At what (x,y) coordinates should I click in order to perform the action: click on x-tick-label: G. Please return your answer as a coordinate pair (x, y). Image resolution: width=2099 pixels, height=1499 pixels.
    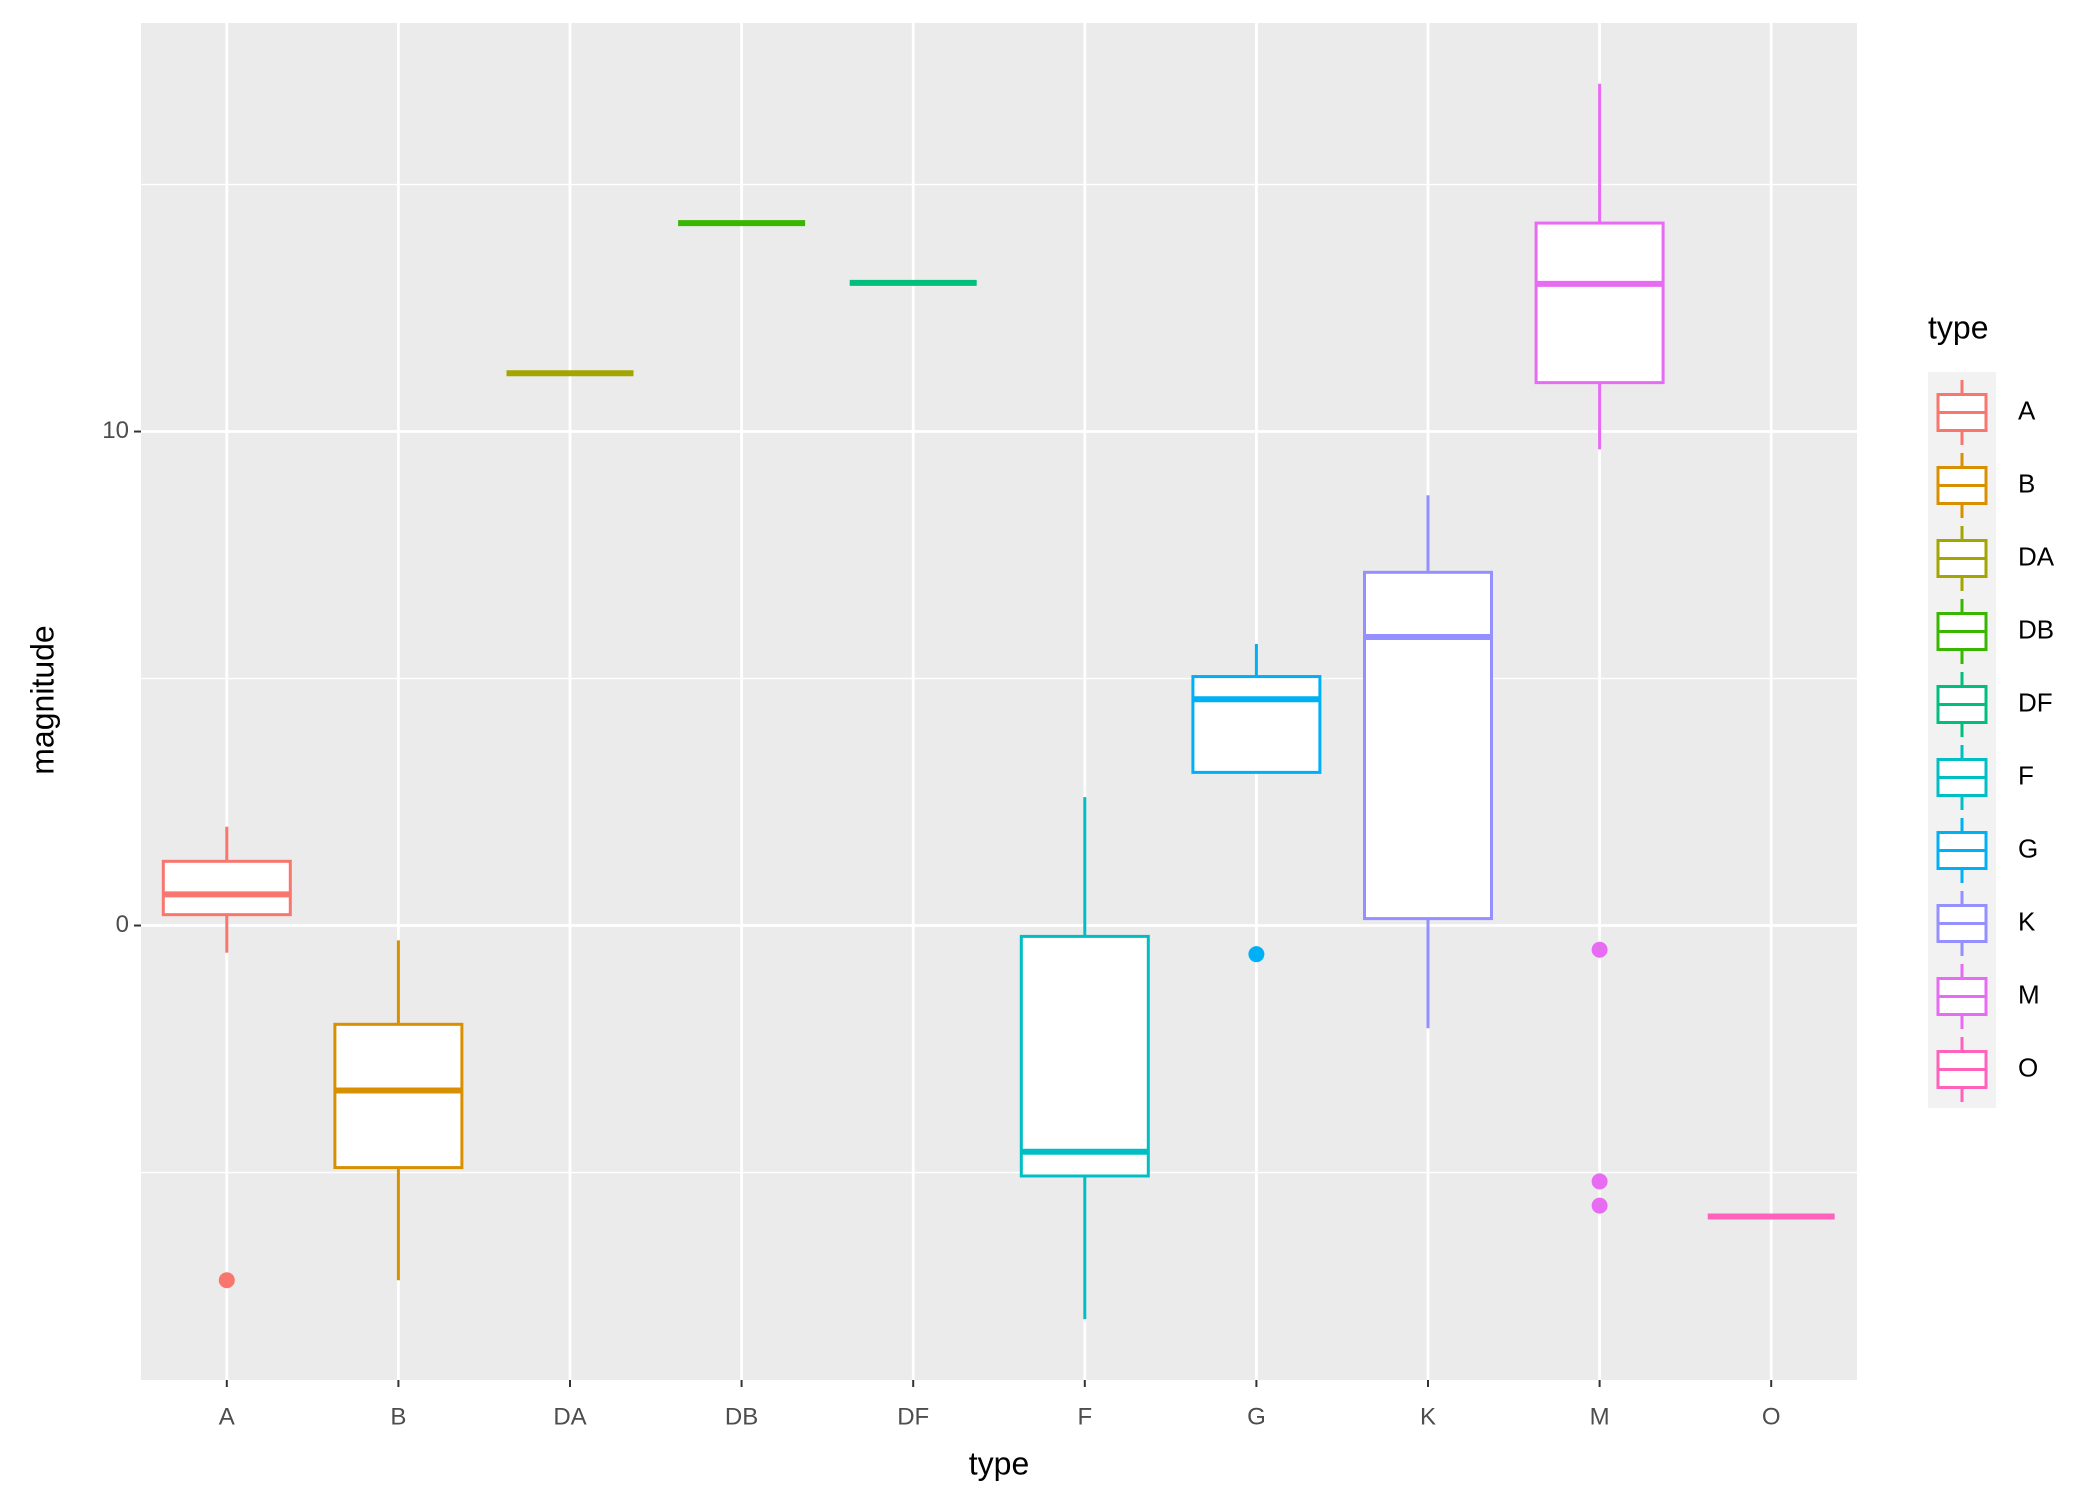
    Looking at the image, I should click on (1256, 1416).